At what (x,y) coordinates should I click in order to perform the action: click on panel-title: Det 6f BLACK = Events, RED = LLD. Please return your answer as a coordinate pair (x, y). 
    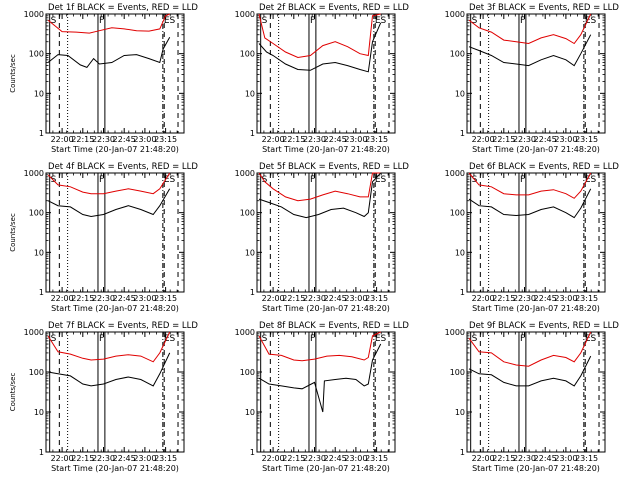
    Looking at the image, I should click on (544, 167).